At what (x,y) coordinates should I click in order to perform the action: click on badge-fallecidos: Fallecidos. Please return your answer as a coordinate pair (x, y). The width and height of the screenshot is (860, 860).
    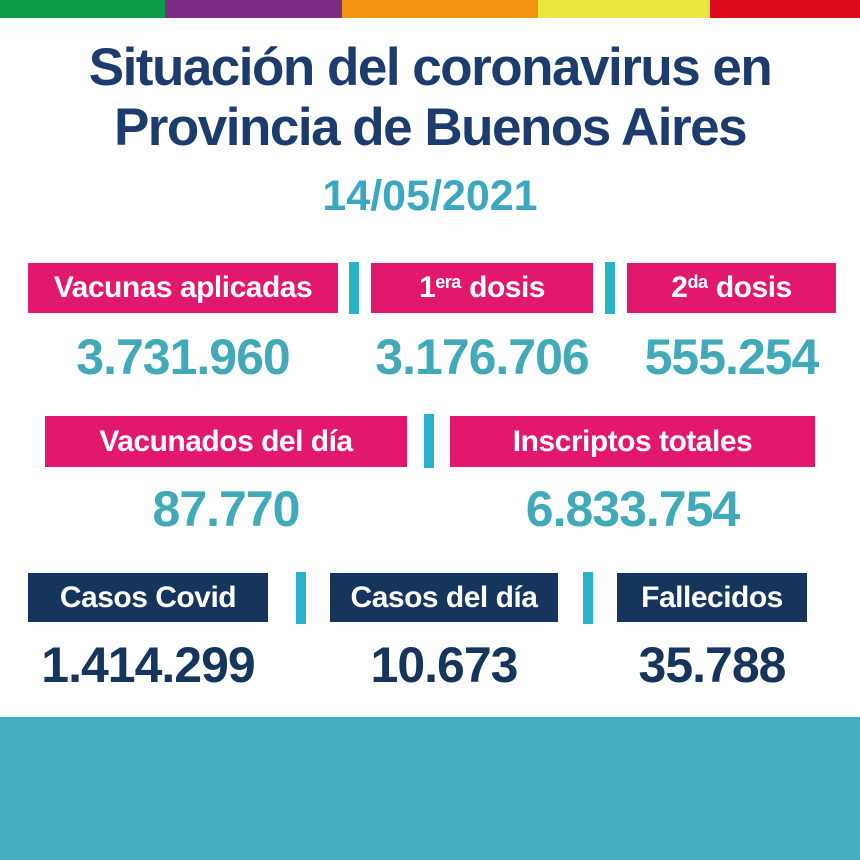
    Looking at the image, I should click on (712, 597).